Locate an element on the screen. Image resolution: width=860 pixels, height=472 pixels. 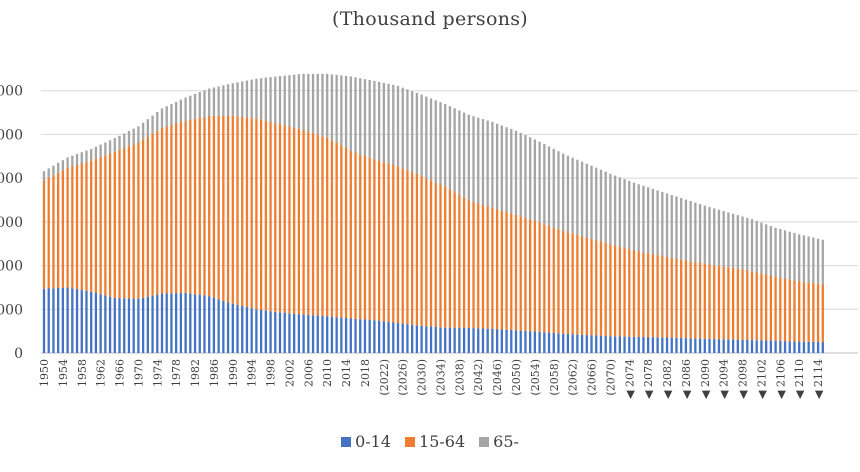
bar-segment-15-64-2014 is located at coordinates (346, 233).